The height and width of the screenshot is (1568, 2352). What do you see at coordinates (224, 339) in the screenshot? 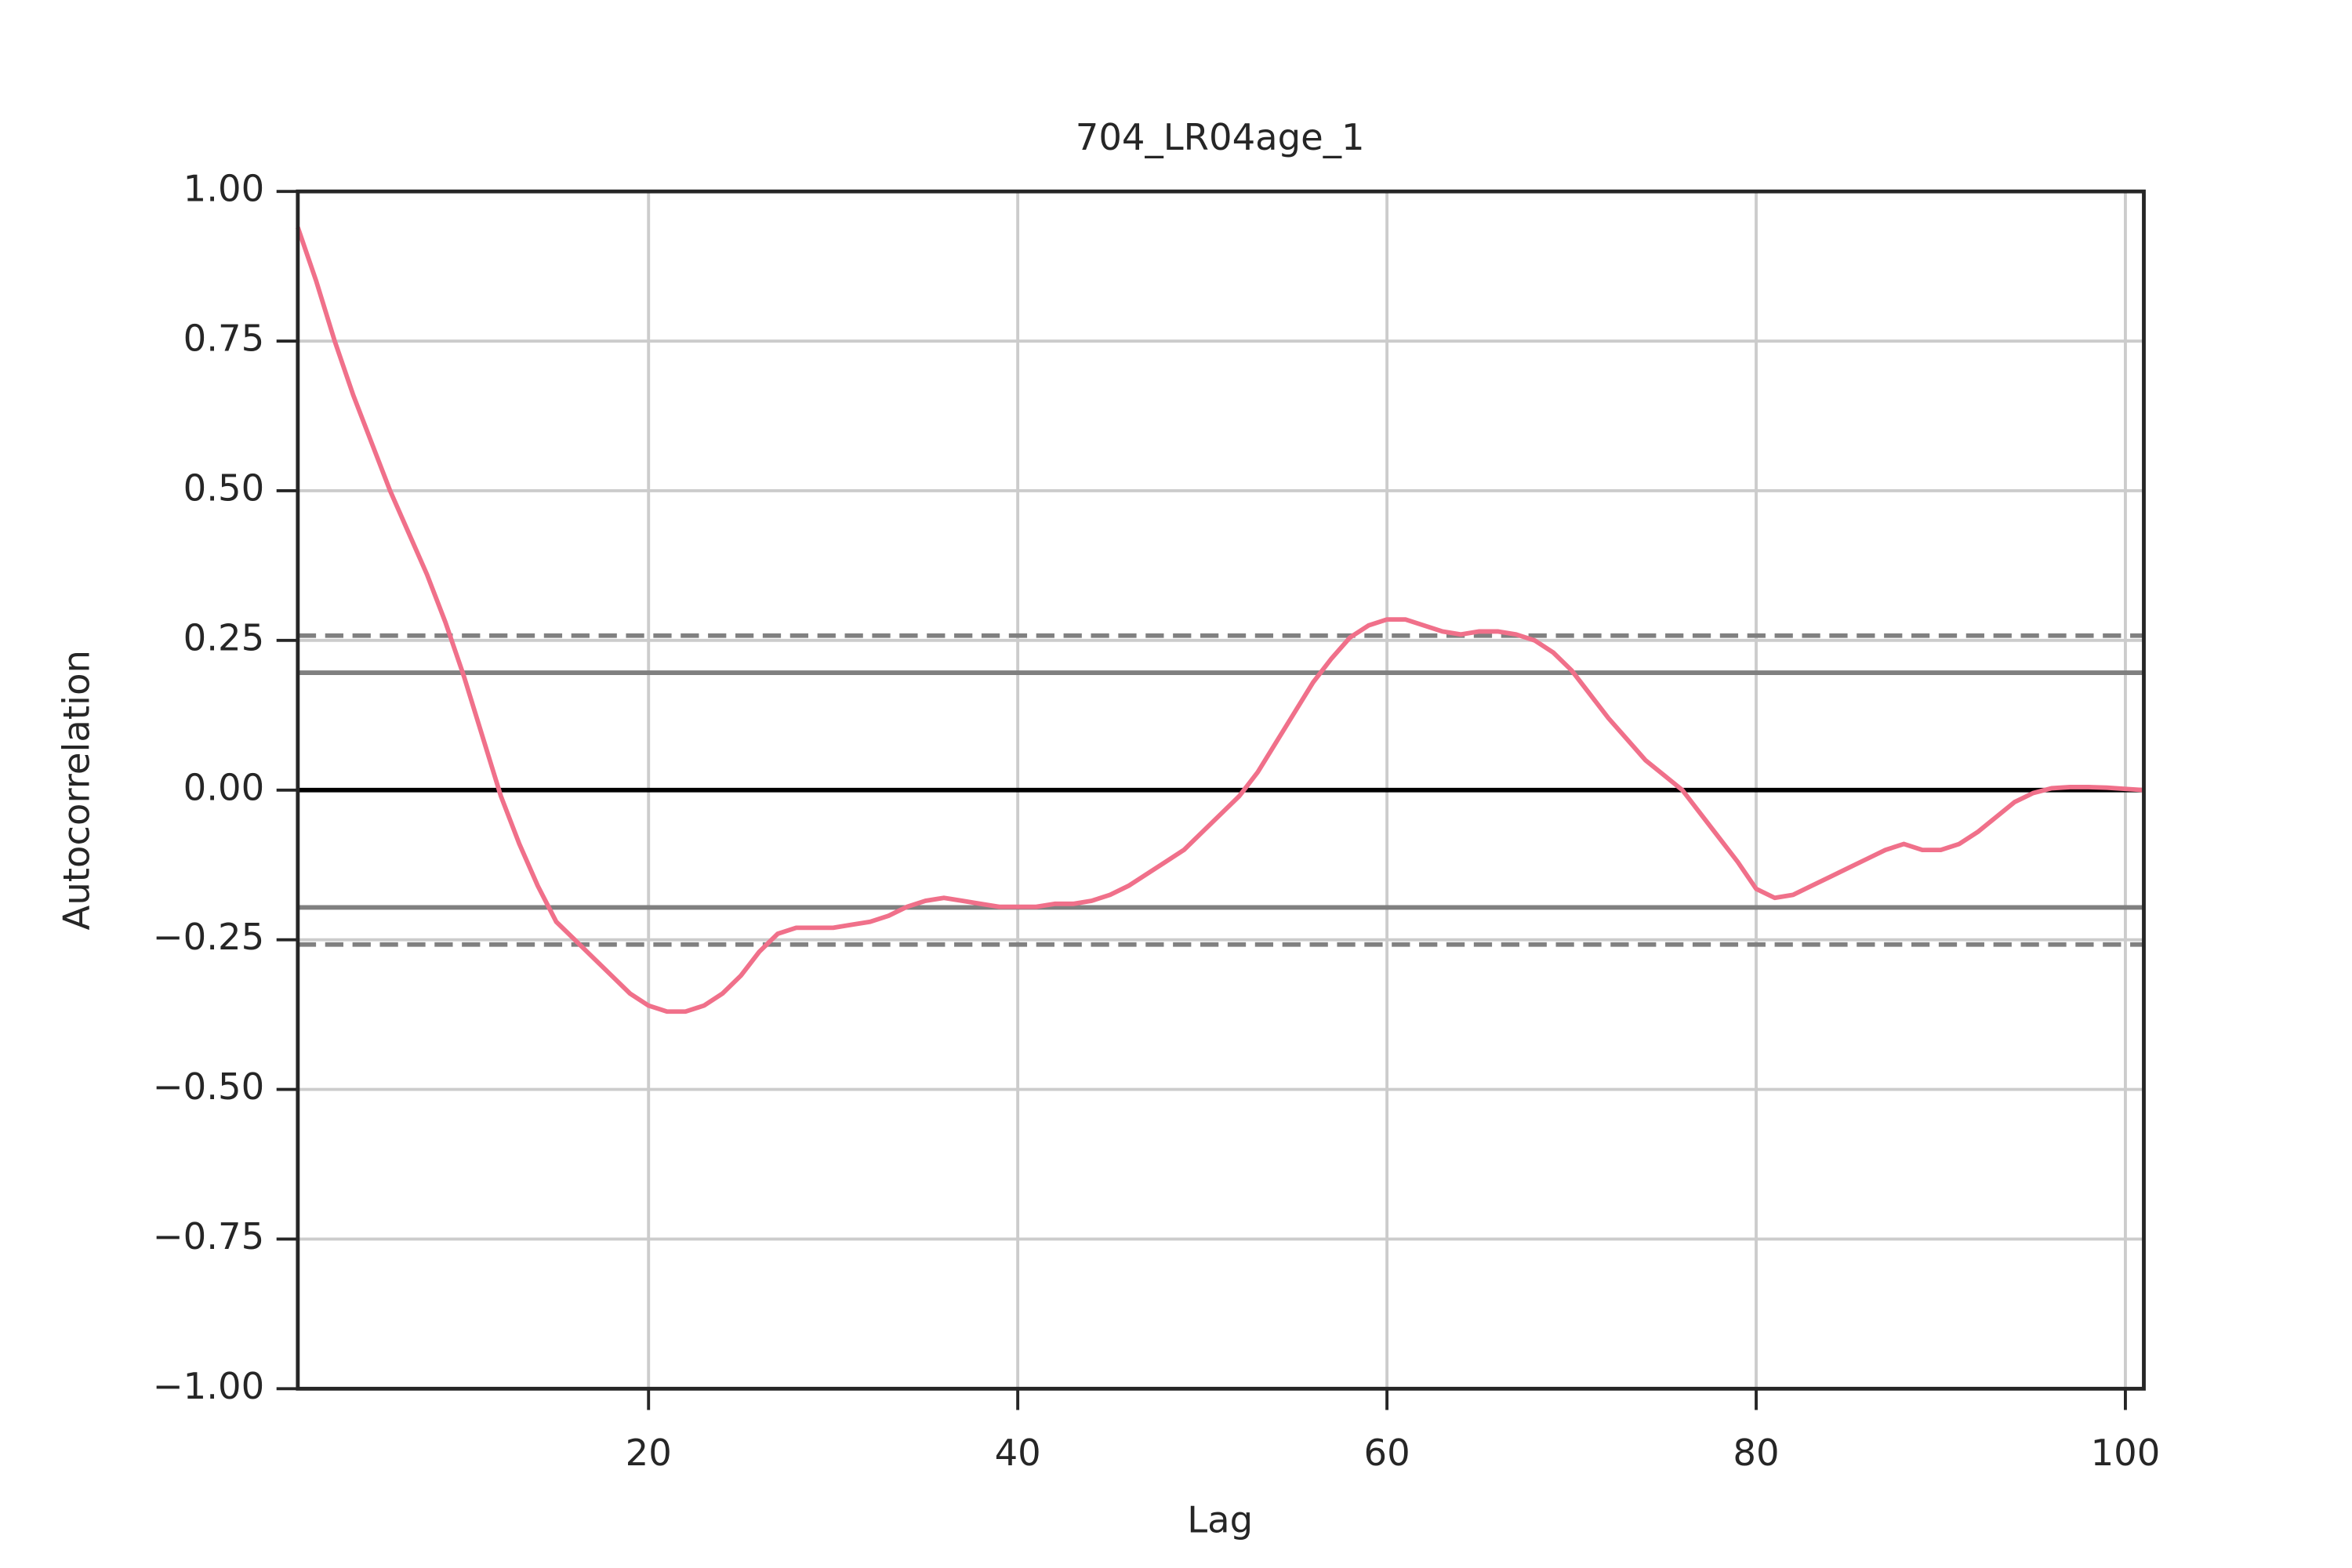
I see `y-tick-label: 0.75` at bounding box center [224, 339].